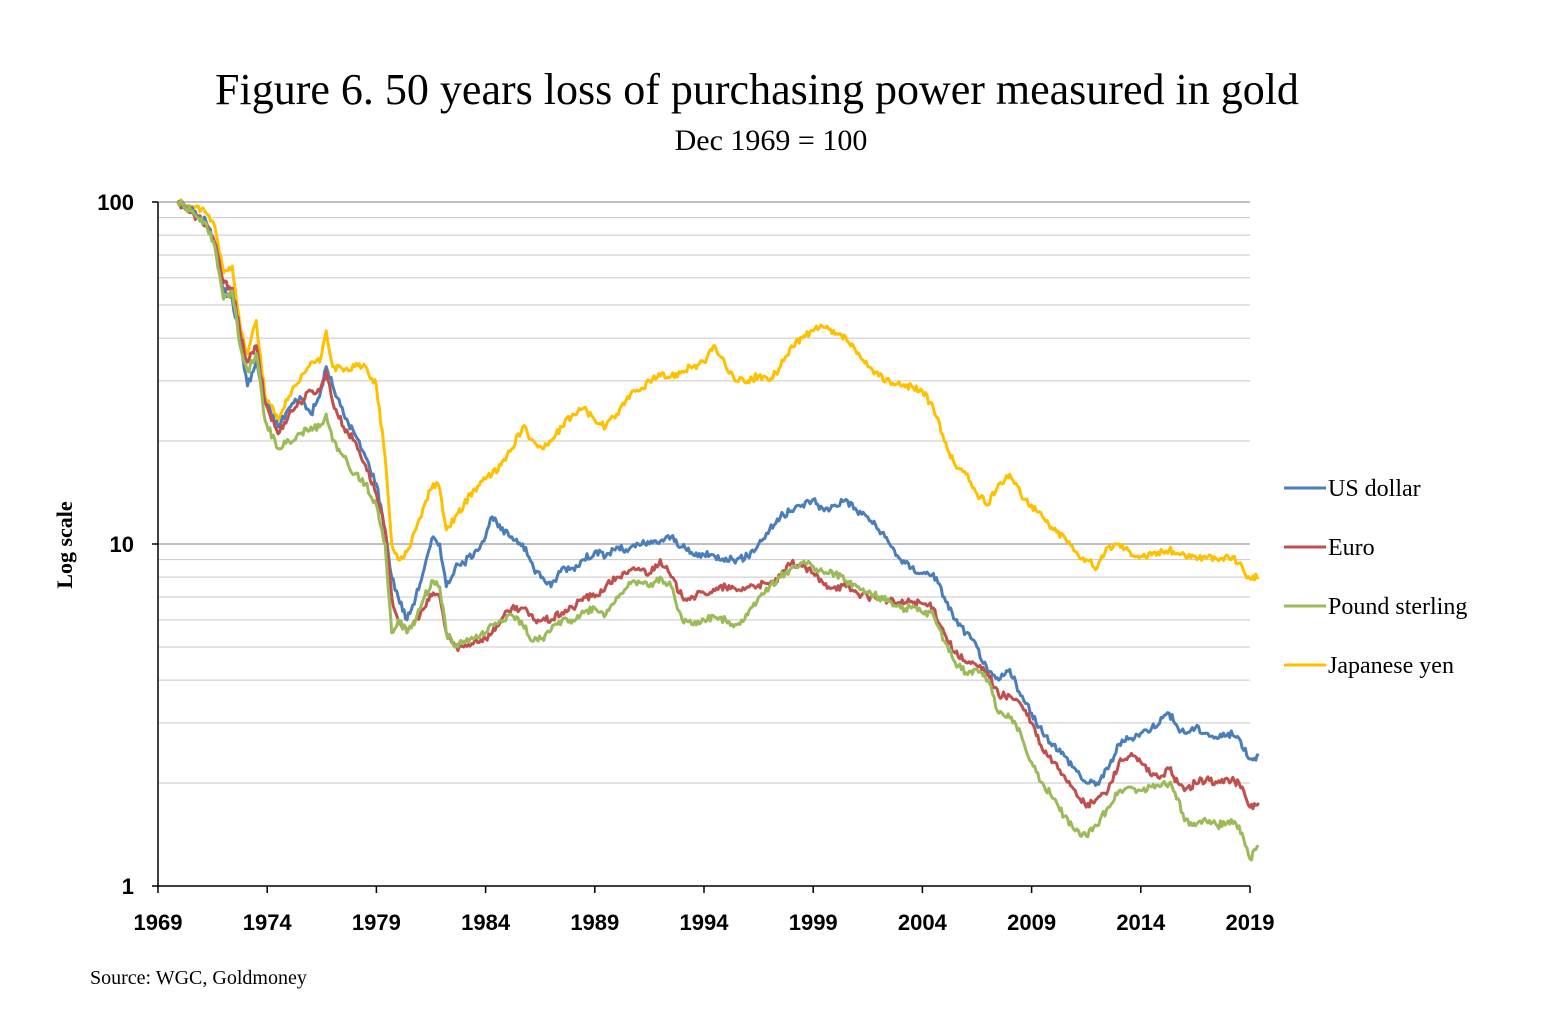 This screenshot has height=1032, width=1544. What do you see at coordinates (771, 140) in the screenshot?
I see `chart-subtitle: Dec 1969 = 100` at bounding box center [771, 140].